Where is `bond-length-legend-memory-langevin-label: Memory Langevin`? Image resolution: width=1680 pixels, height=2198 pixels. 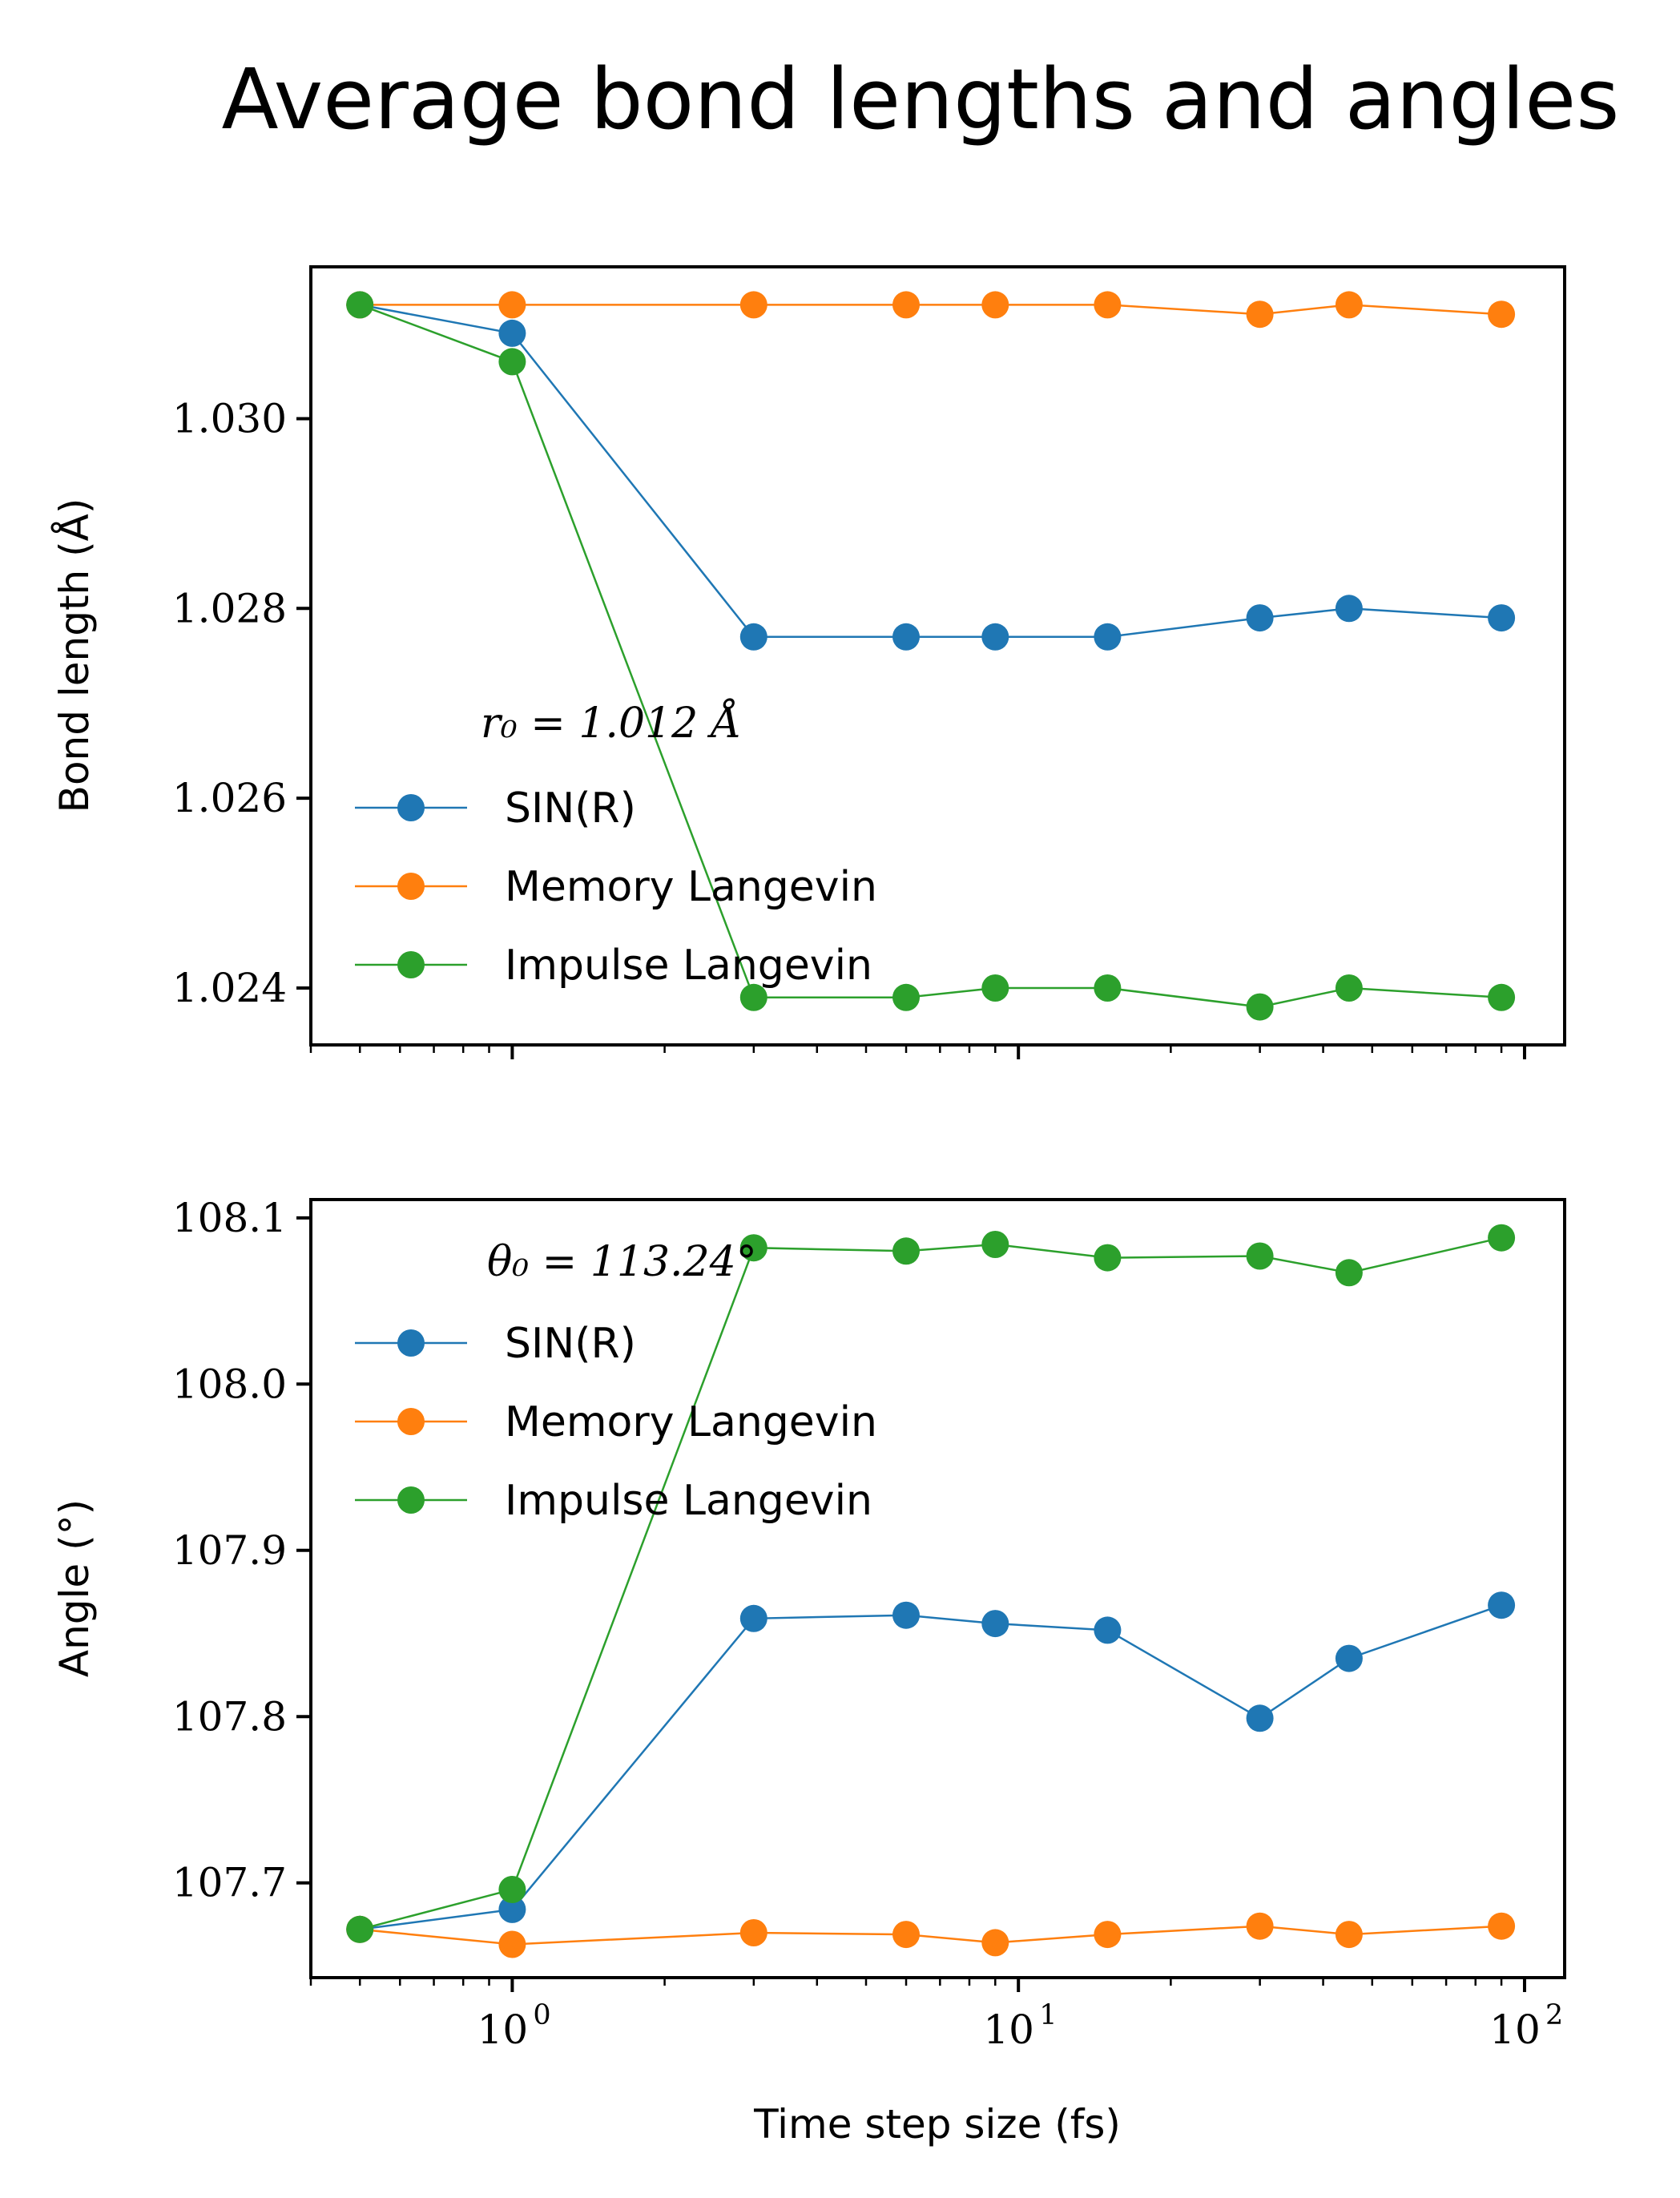 bond-length-legend-memory-langevin-label: Memory Langevin is located at coordinates (691, 887).